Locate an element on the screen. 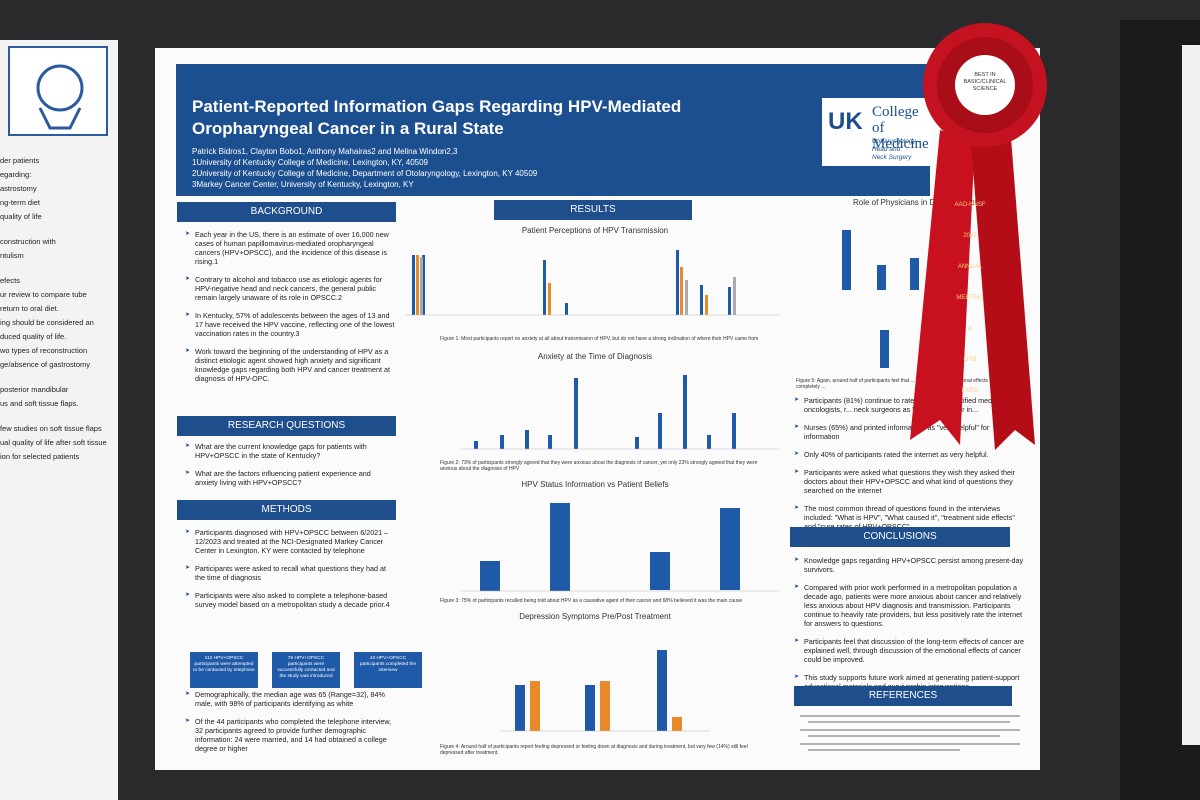 This screenshot has height=800, width=1200. award-ribbon is located at coordinates (978, 236).